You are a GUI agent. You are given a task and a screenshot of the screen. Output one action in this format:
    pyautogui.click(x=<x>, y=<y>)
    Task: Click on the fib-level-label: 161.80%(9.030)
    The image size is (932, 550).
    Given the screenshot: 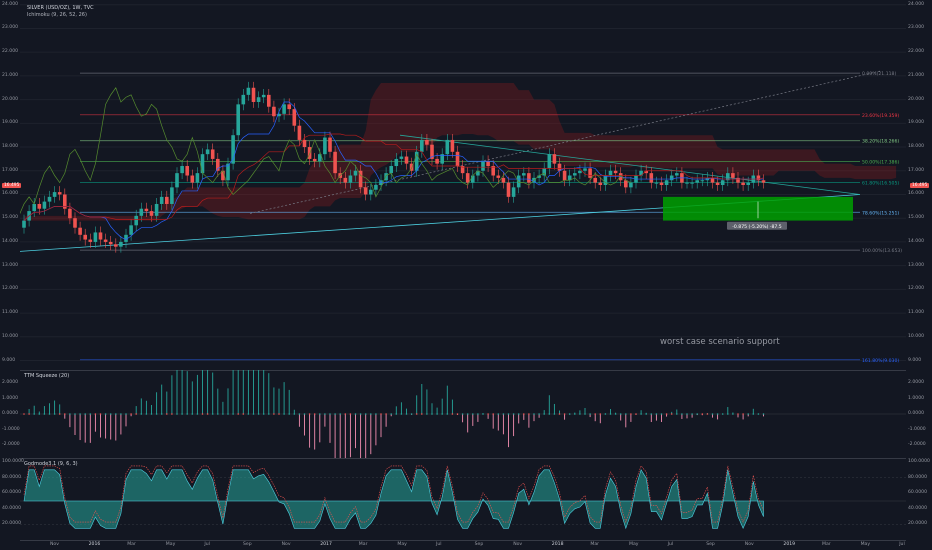 What is the action you would take?
    pyautogui.click(x=880, y=361)
    